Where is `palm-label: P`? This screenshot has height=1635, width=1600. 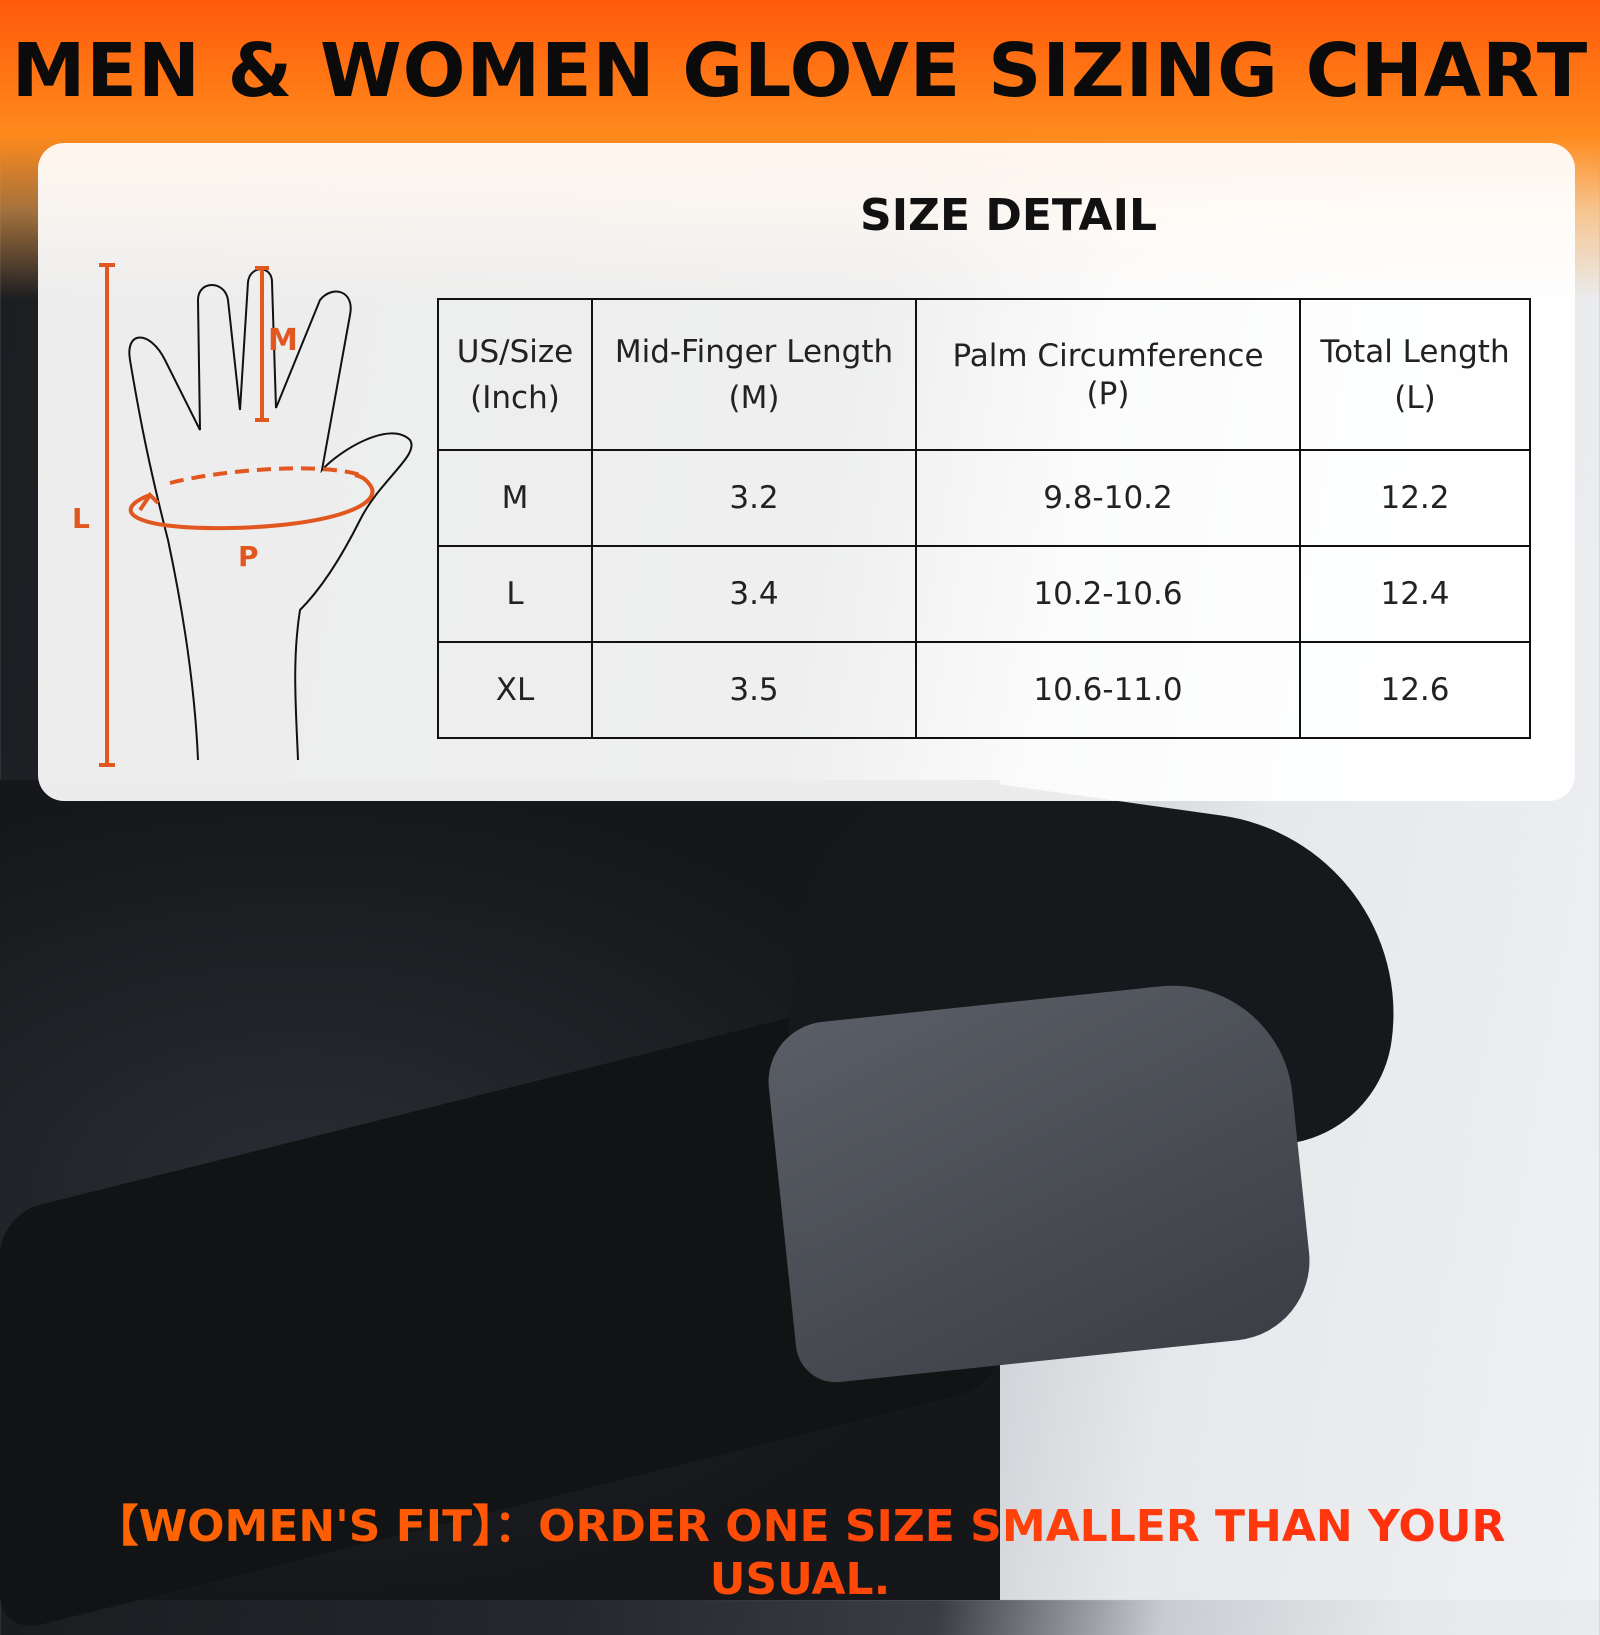
palm-label: P is located at coordinates (248, 556).